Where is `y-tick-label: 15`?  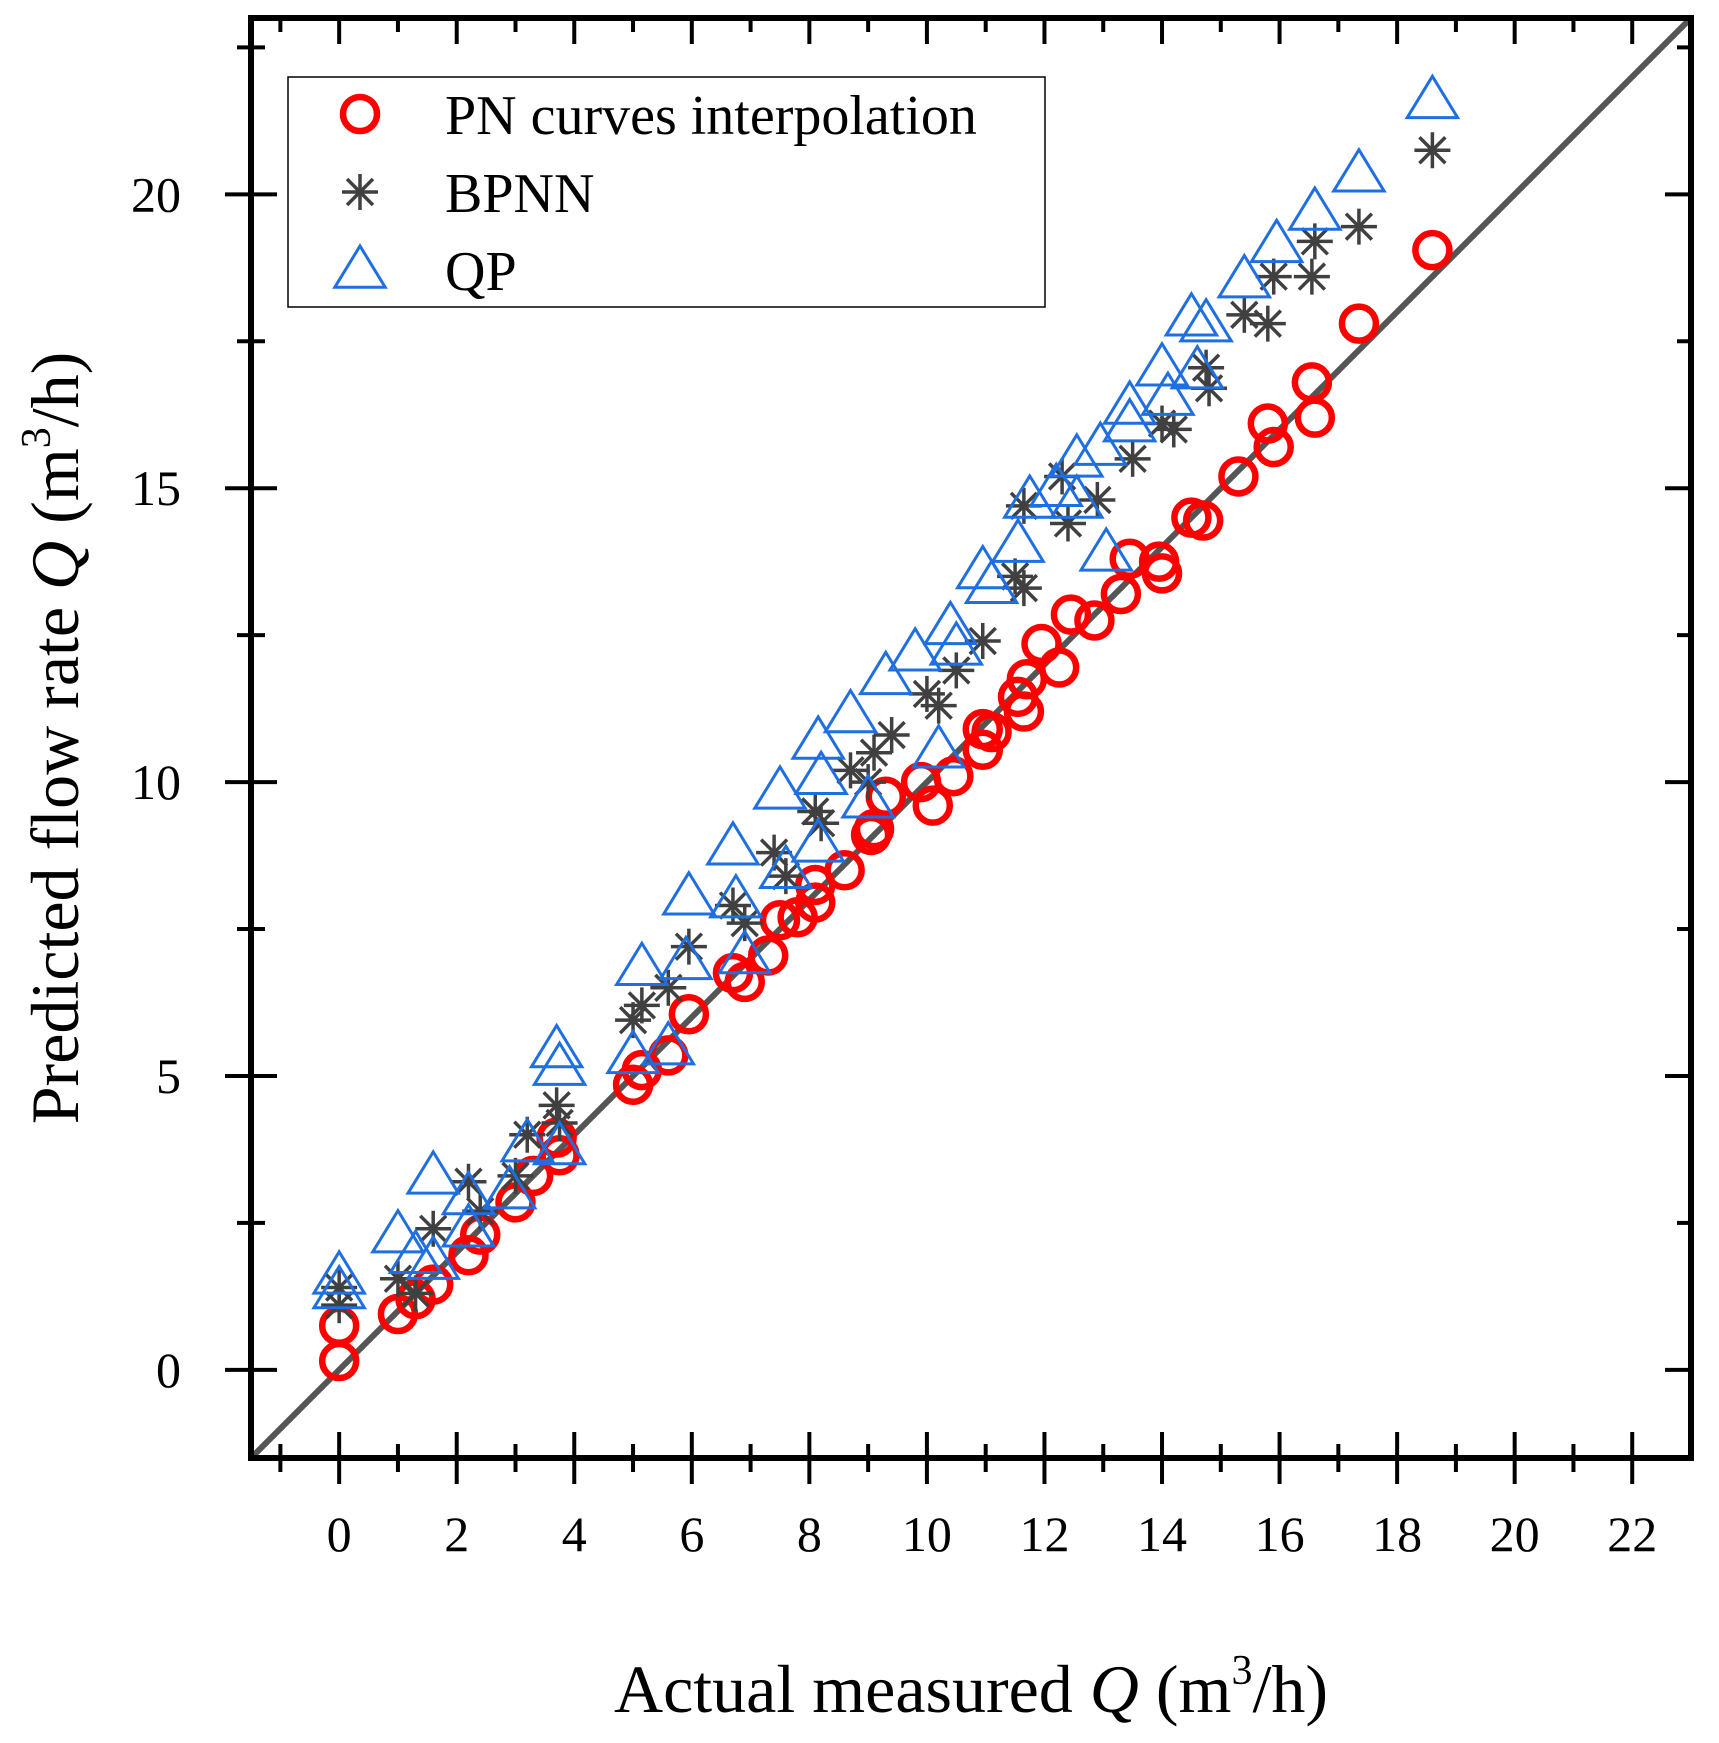 y-tick-label: 15 is located at coordinates (156, 488).